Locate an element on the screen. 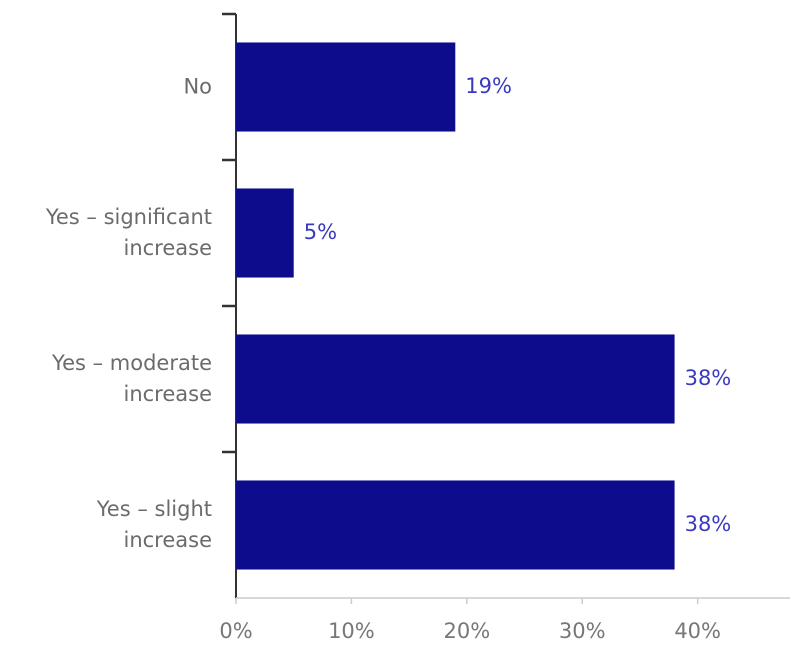 The image size is (790, 647). category-label: No is located at coordinates (197, 86).